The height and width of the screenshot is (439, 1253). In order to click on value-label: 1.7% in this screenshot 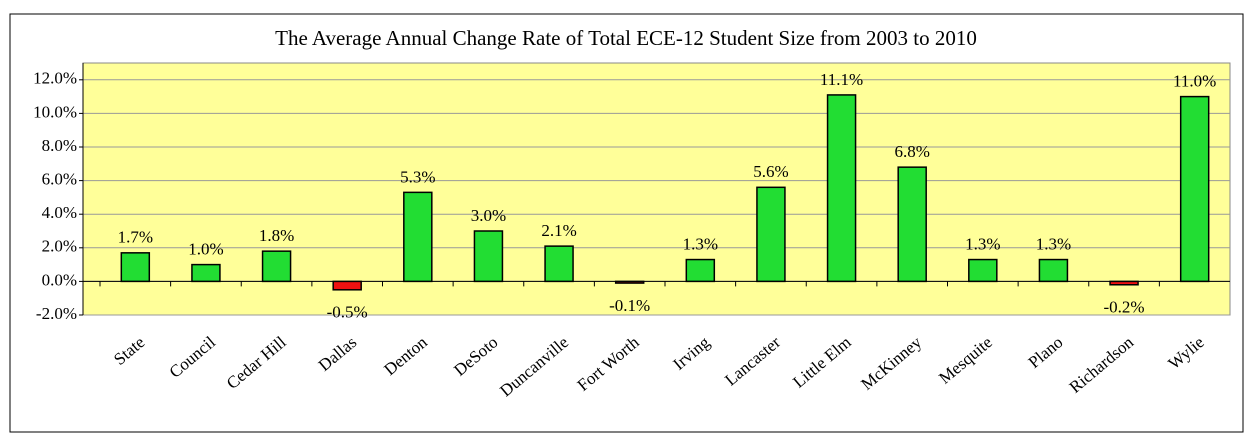, I will do `click(135, 237)`.